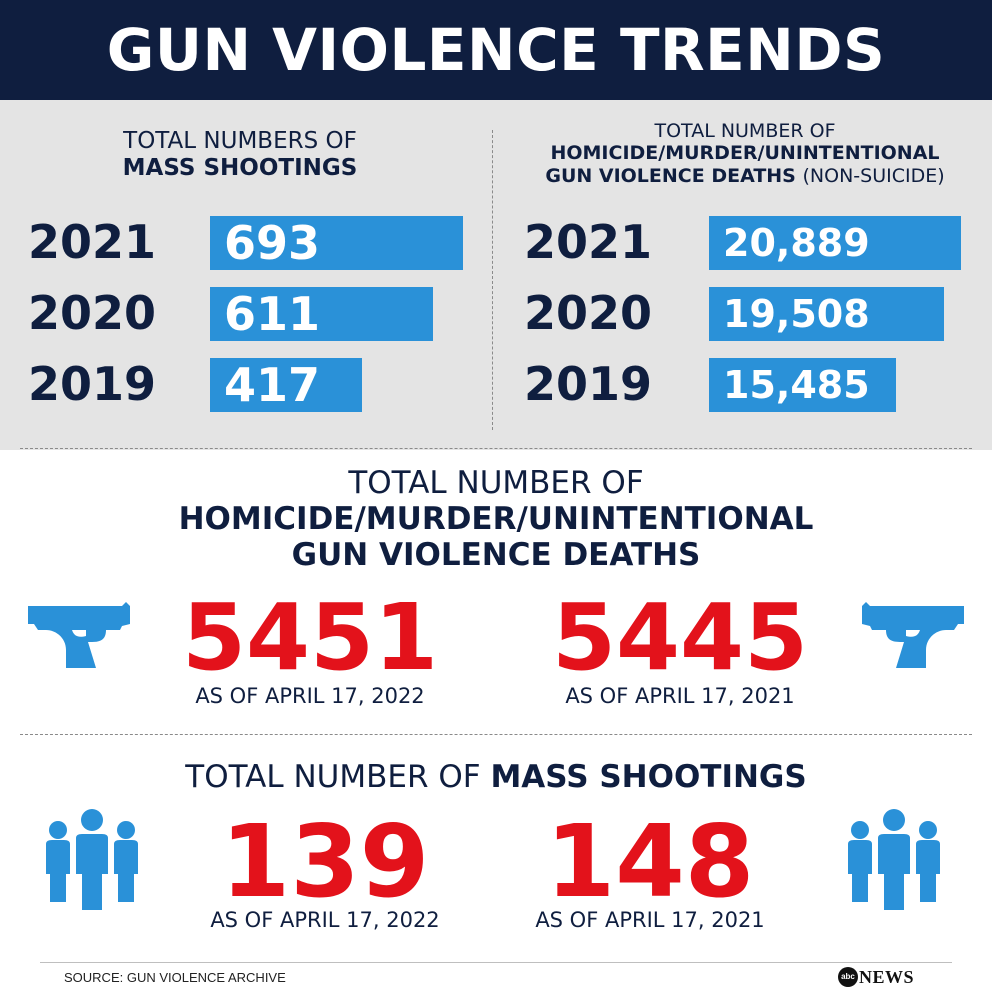 The image size is (992, 992). What do you see at coordinates (496, 483) in the screenshot?
I see `deaths-title-line1: TOTAL NUMBER OF` at bounding box center [496, 483].